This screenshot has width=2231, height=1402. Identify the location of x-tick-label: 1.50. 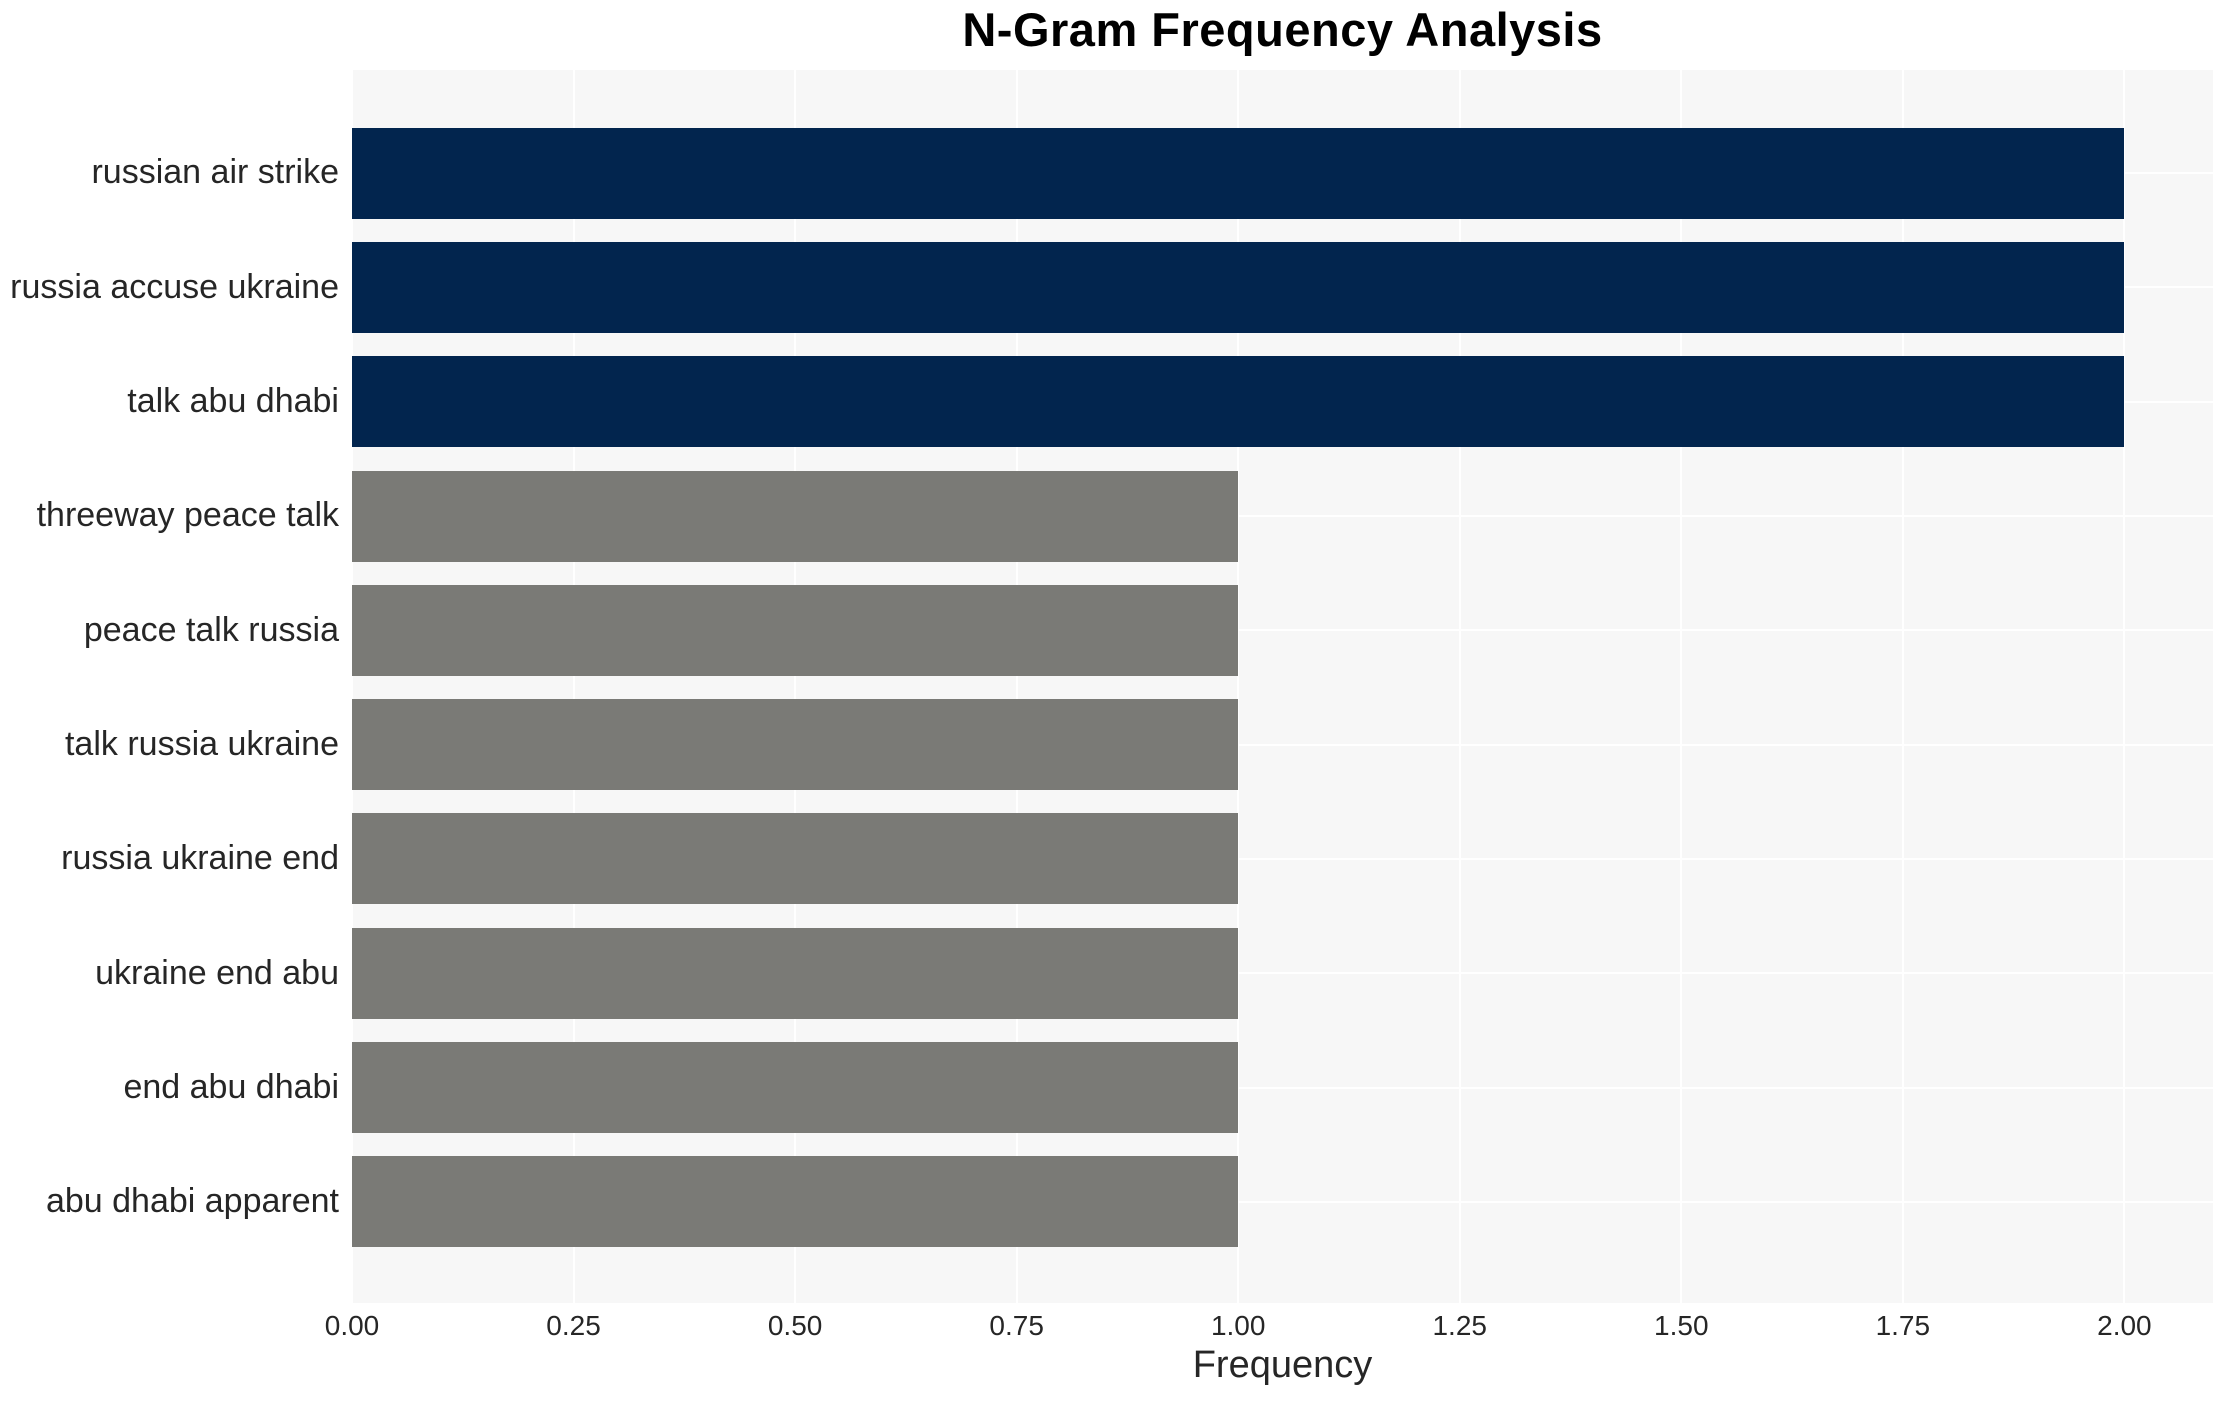
(1681, 1325).